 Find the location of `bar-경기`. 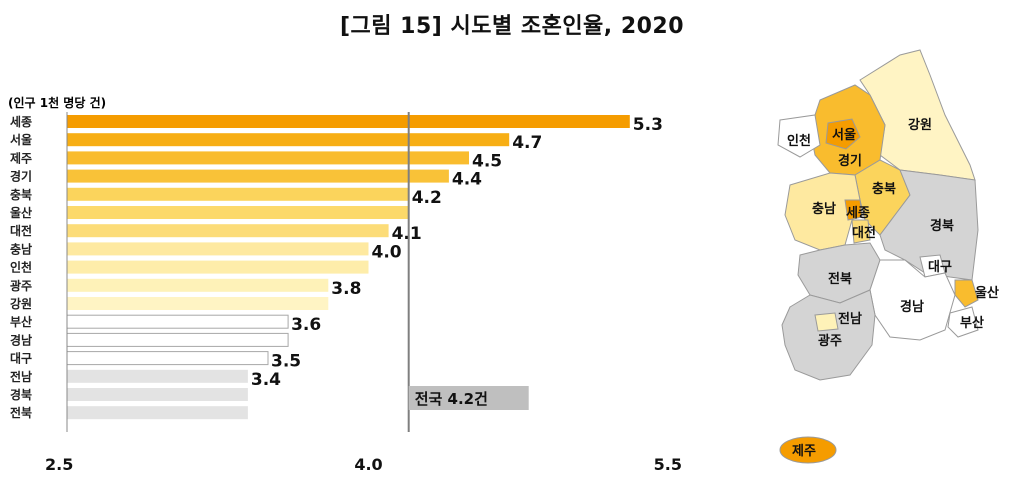

bar-경기 is located at coordinates (258, 176).